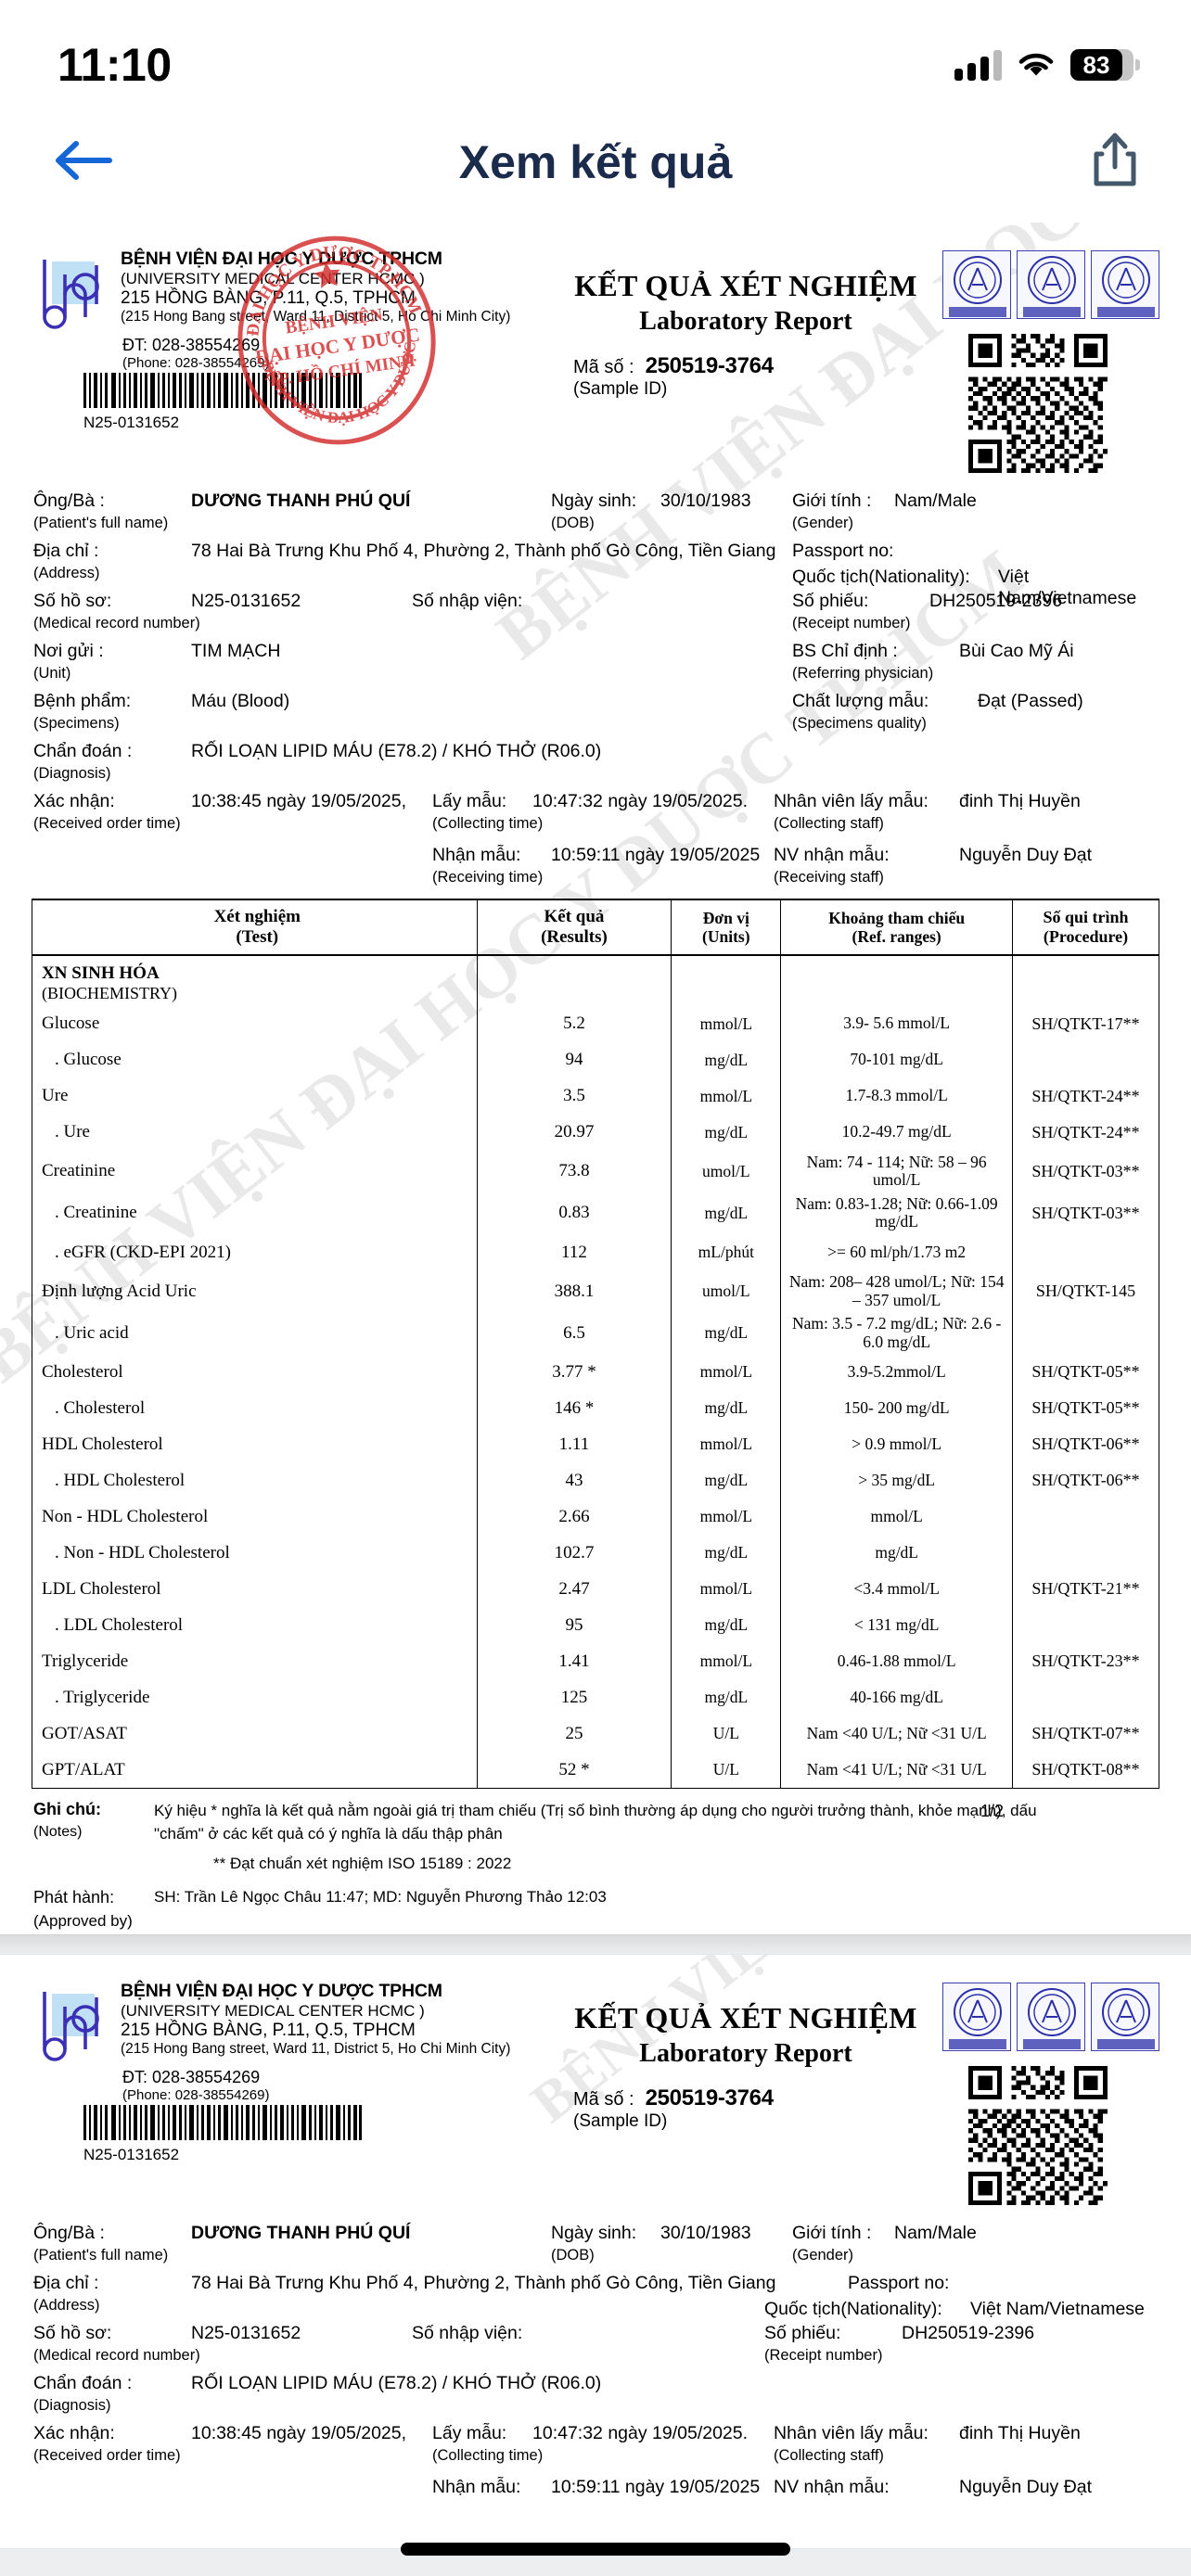 This screenshot has width=1191, height=2576. I want to click on patient-name-value: DƯƠNG THANH PHÚ QUÍ, so click(301, 2233).